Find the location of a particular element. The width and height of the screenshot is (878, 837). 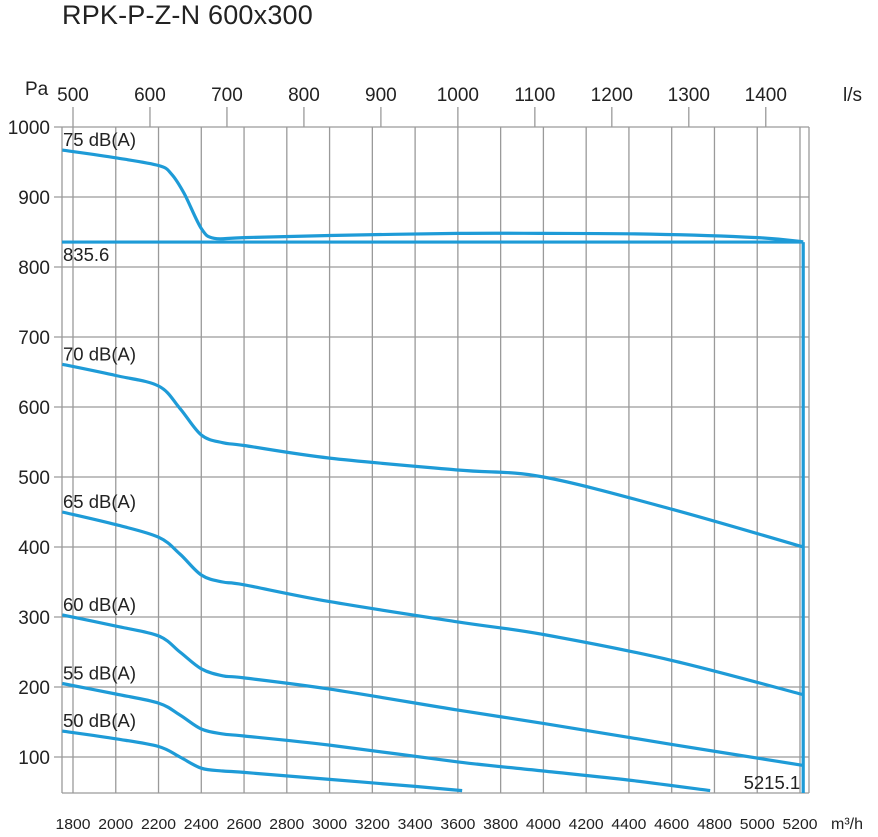

x-tick-label: 4600 is located at coordinates (671, 825).